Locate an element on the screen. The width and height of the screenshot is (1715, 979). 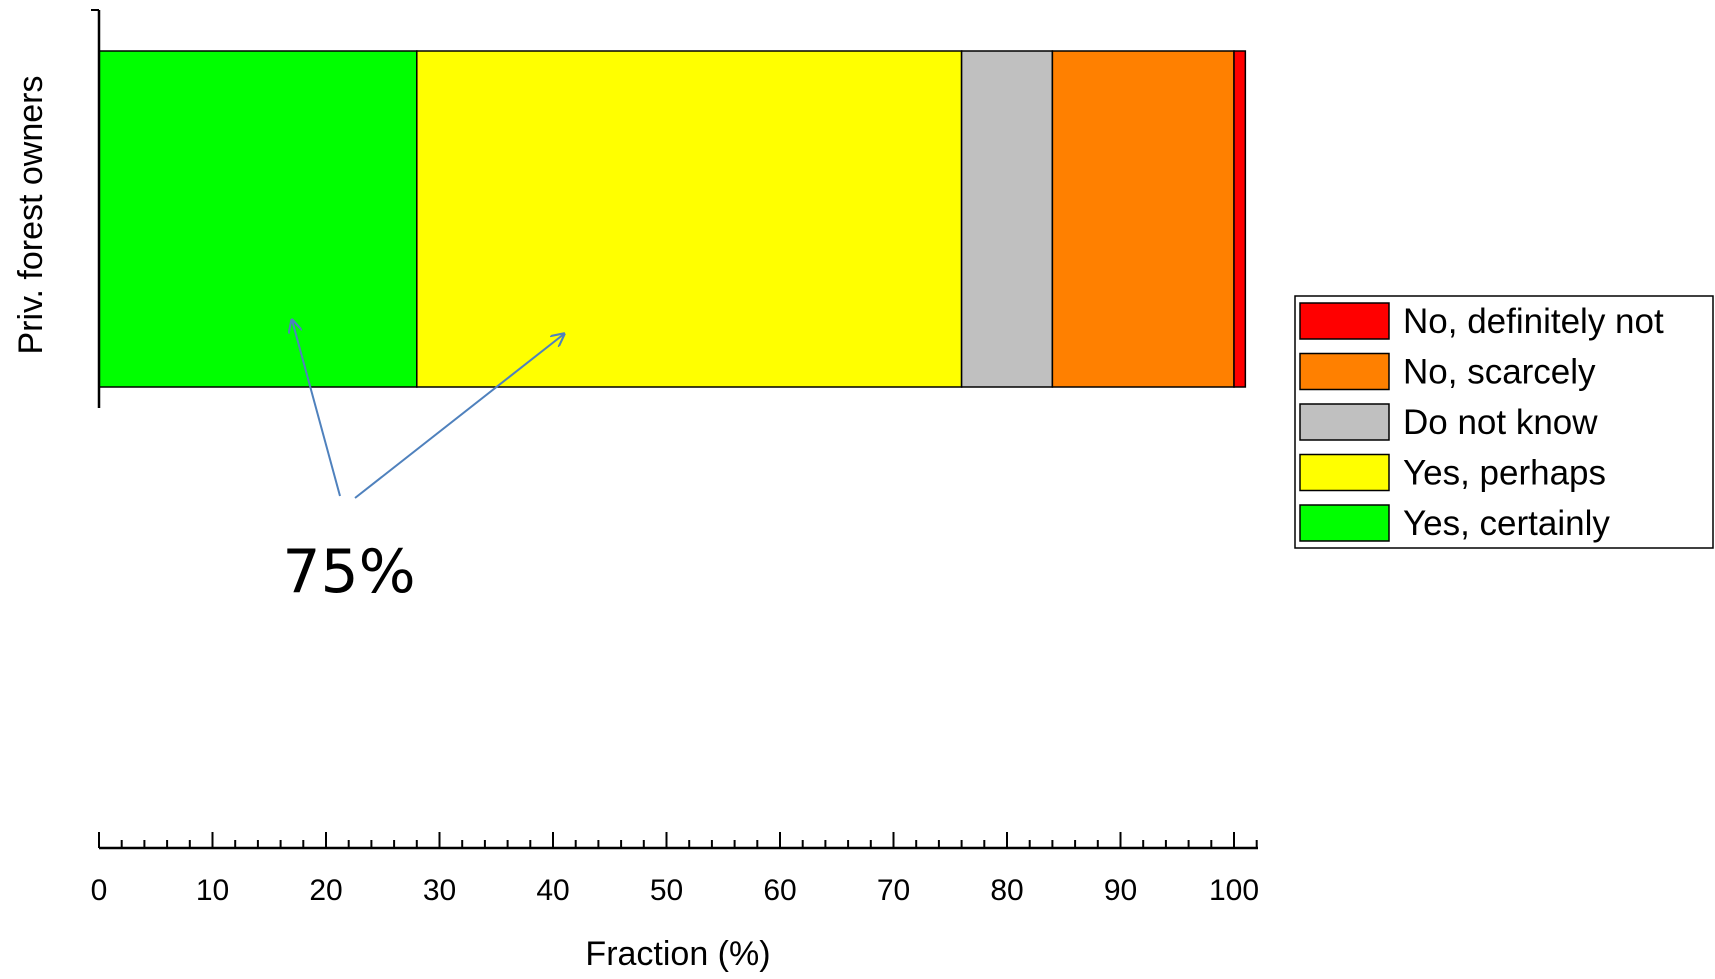
bar-segment-no-scarcely is located at coordinates (1143, 219).